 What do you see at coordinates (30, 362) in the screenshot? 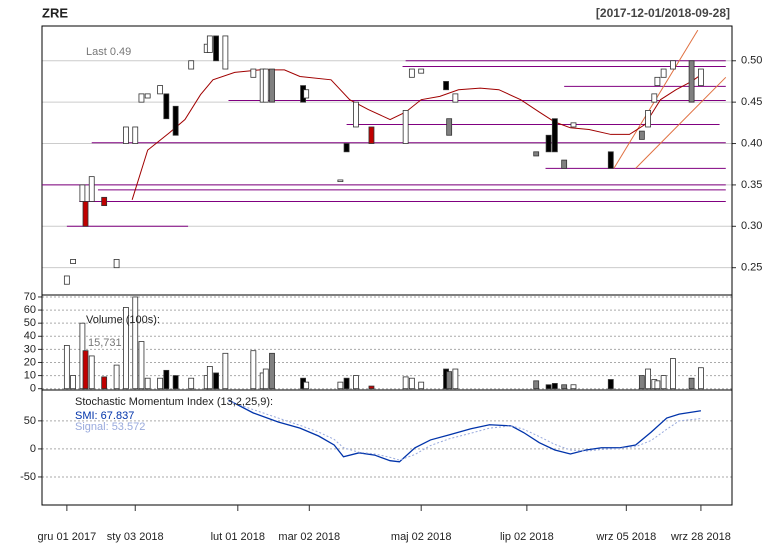
I see `y-tick-label: 20` at bounding box center [30, 362].